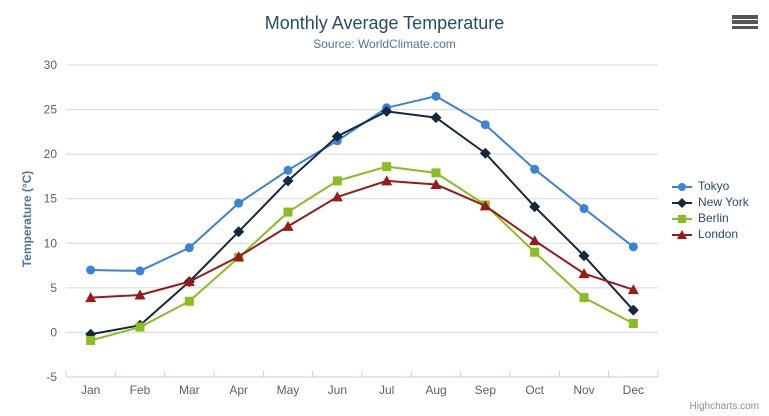  What do you see at coordinates (140, 390) in the screenshot?
I see `x-tick-label: Feb` at bounding box center [140, 390].